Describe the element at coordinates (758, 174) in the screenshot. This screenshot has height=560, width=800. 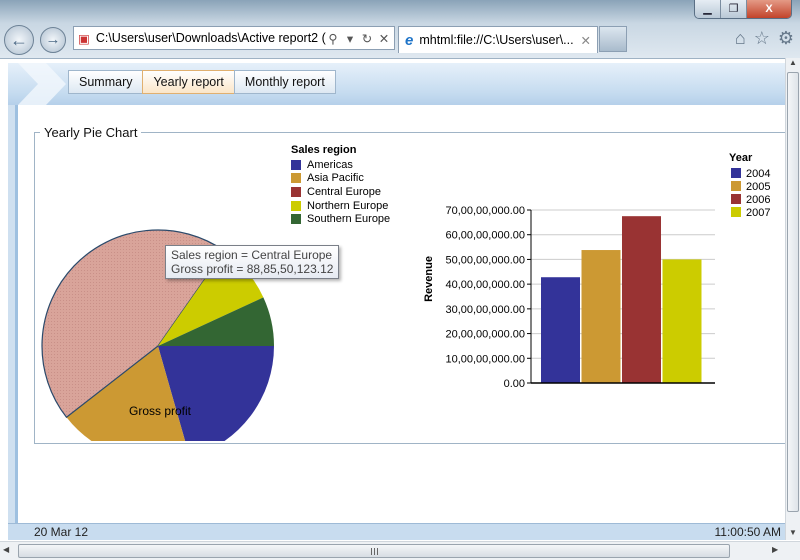
I see `bar-legend-label: 2004` at that location.